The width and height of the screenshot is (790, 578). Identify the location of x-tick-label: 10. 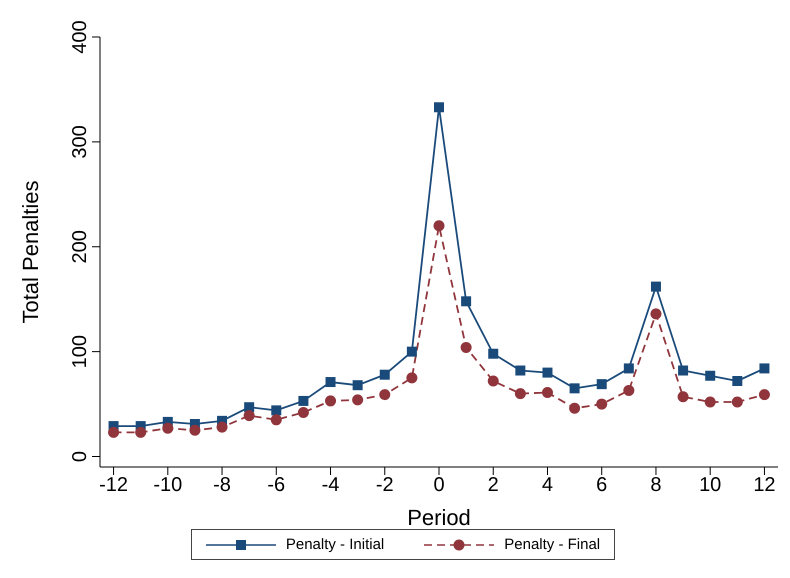
(710, 485).